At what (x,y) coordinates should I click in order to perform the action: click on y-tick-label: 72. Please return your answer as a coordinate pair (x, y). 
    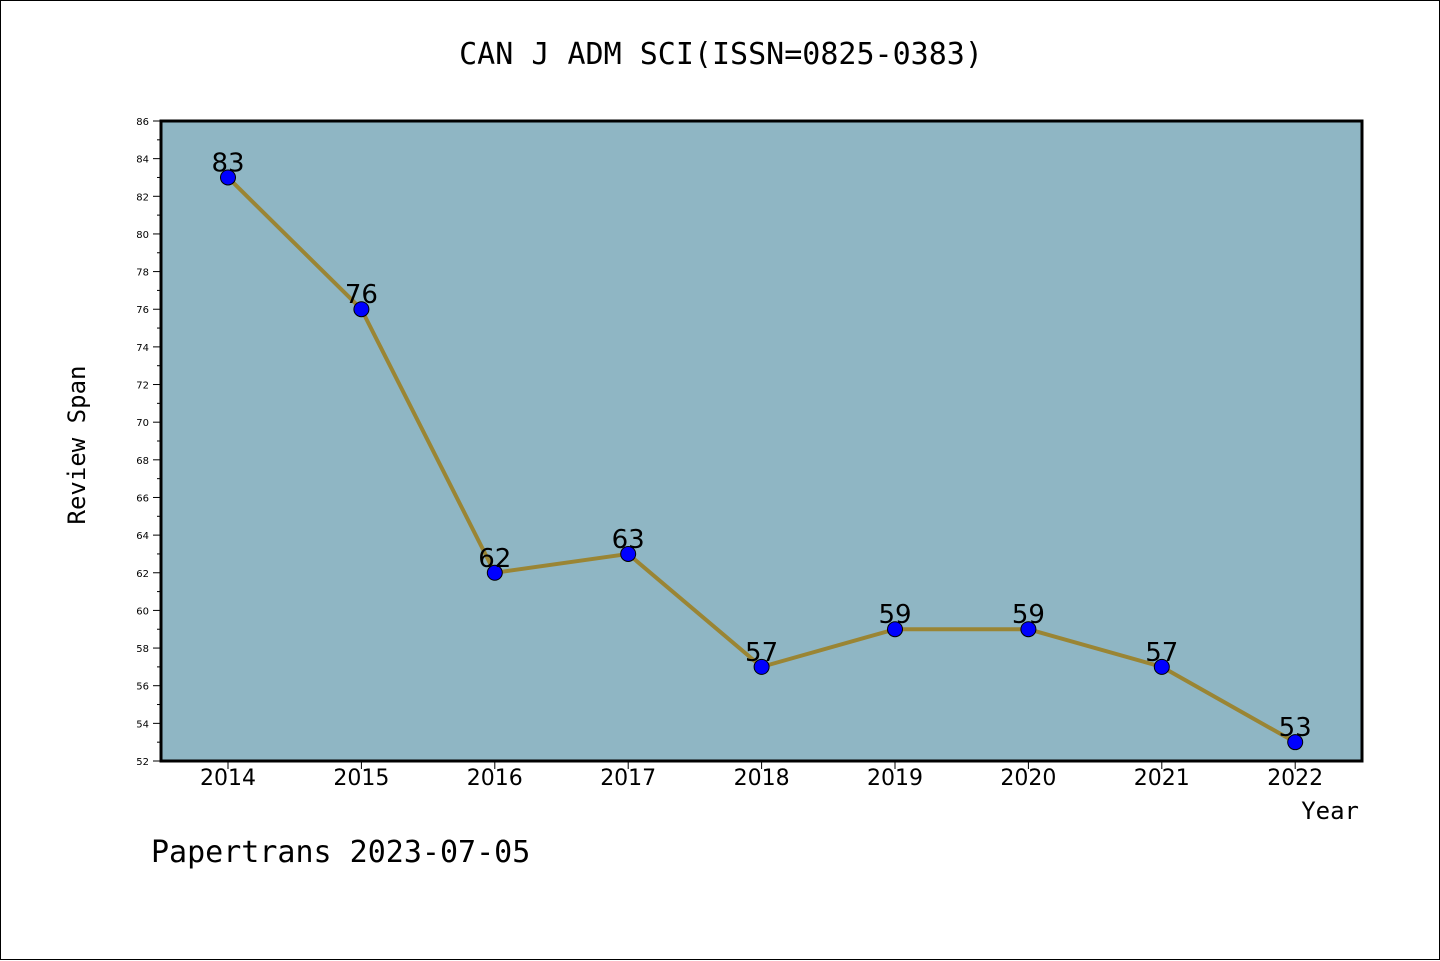
    Looking at the image, I should click on (142, 386).